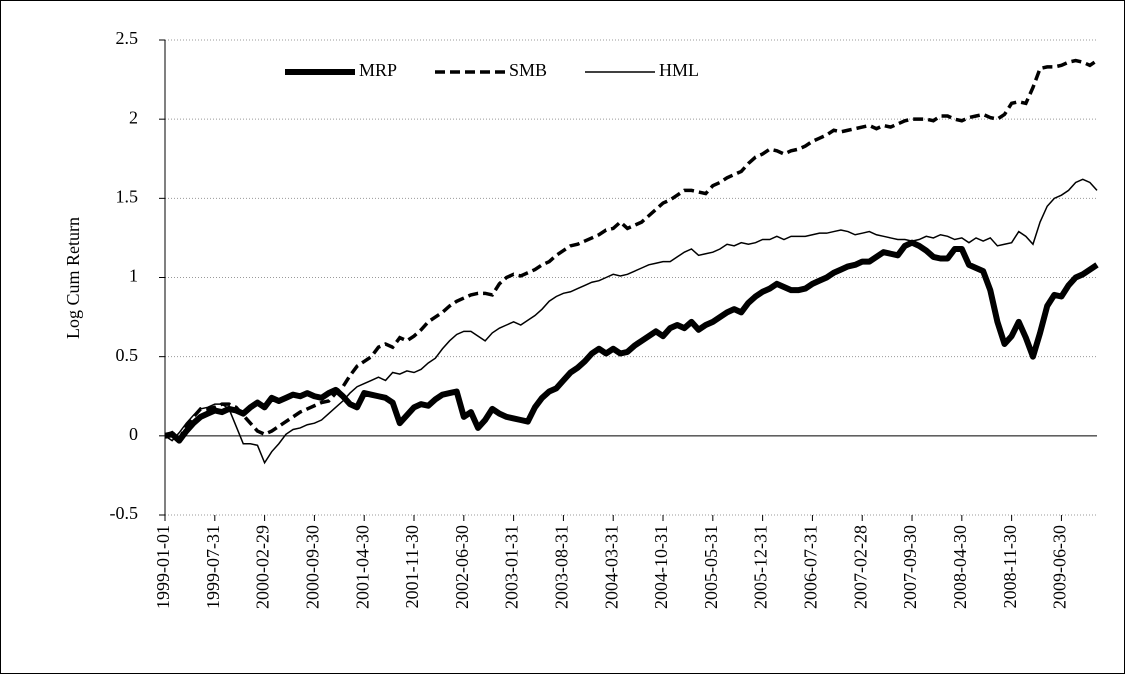 The image size is (1126, 675). What do you see at coordinates (910, 567) in the screenshot?
I see `x-tick-label: 2007-09-30` at bounding box center [910, 567].